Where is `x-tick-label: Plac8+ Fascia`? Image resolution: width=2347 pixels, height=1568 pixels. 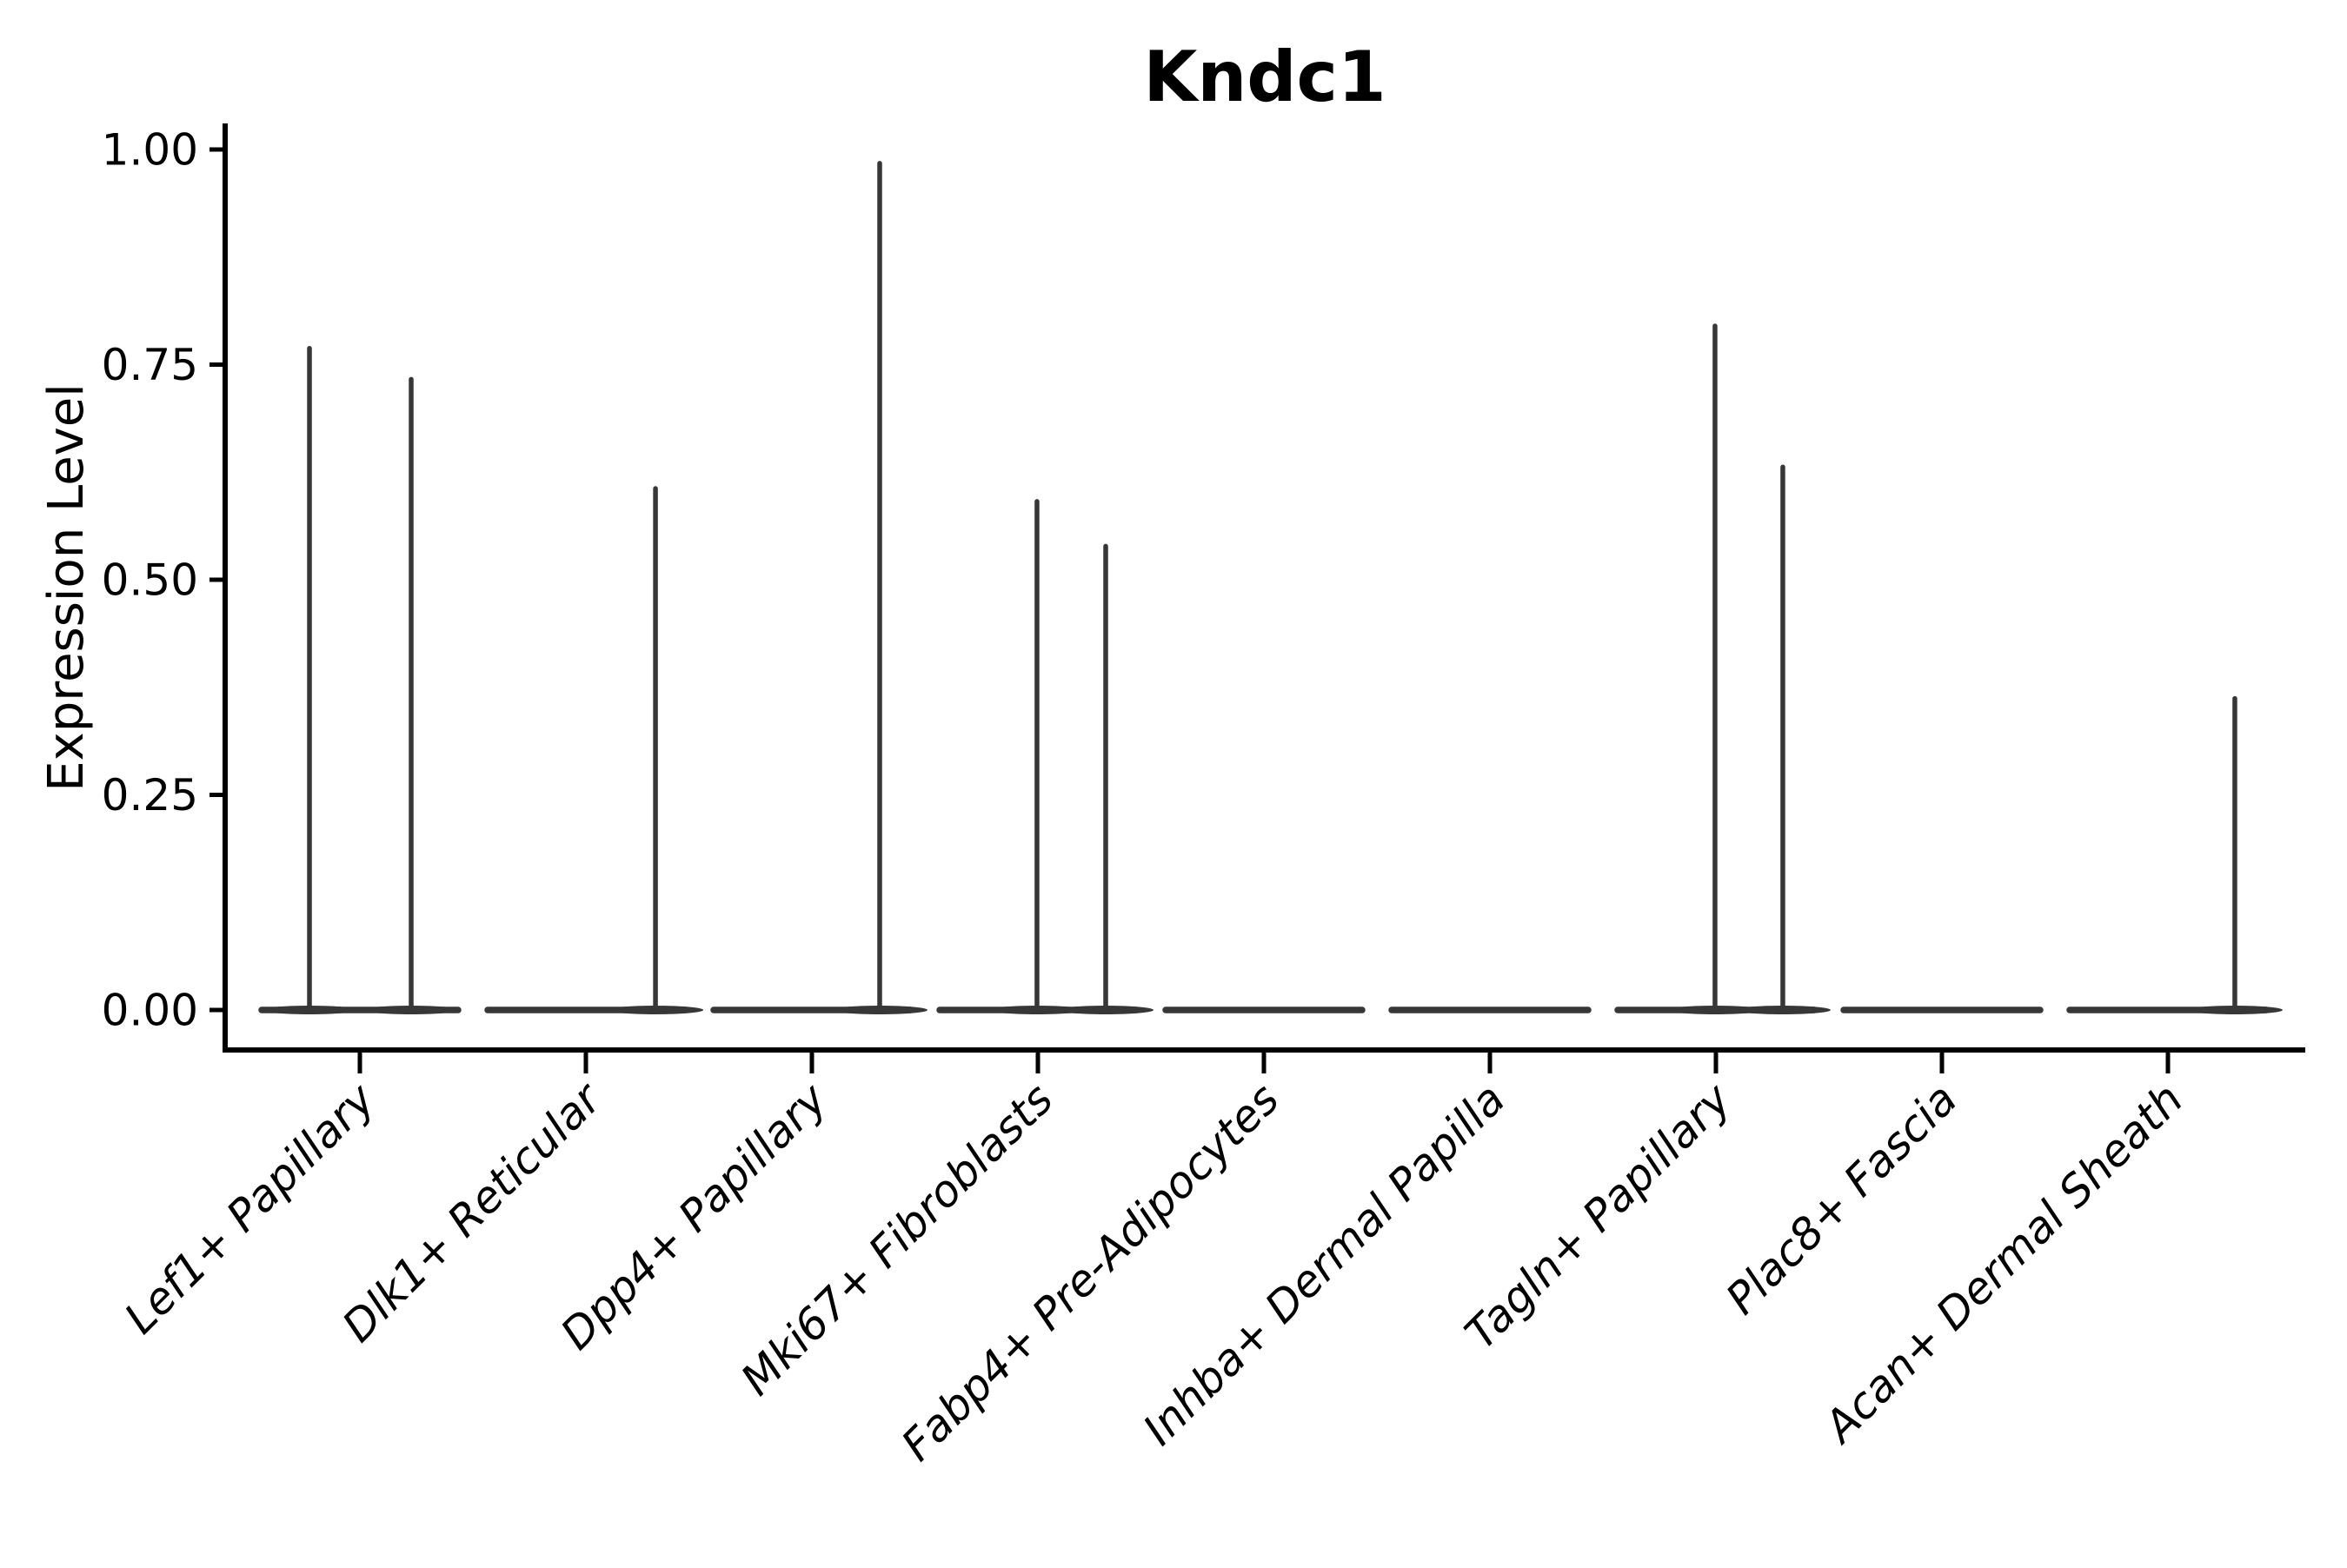
x-tick-label: Plac8+ Fascia is located at coordinates (1842, 1198).